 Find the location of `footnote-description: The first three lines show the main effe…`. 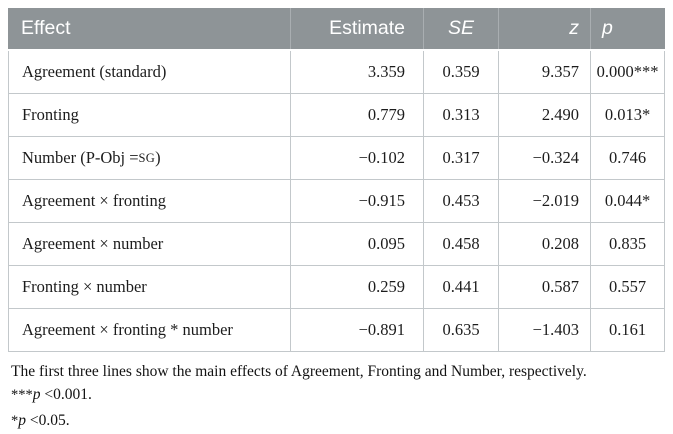

footnote-description: The first three lines show the main effe… is located at coordinates (299, 371).